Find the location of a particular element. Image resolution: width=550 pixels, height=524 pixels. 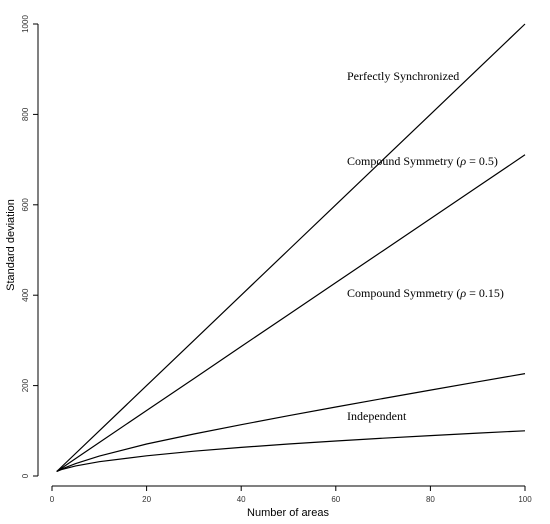

y-axis-title: Standard deviation is located at coordinates (11, 245).